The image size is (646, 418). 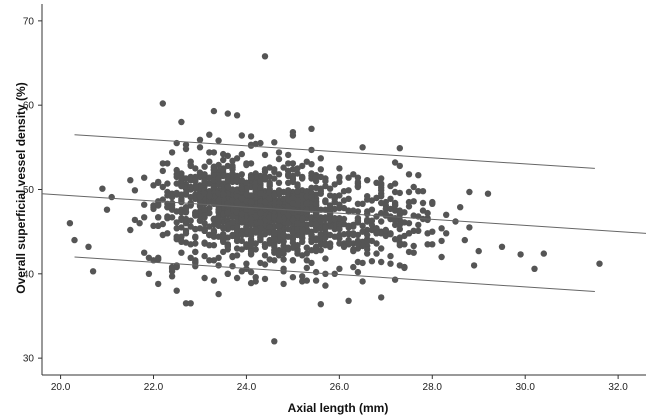 I want to click on x-tick-label: 32.0, so click(x=618, y=387).